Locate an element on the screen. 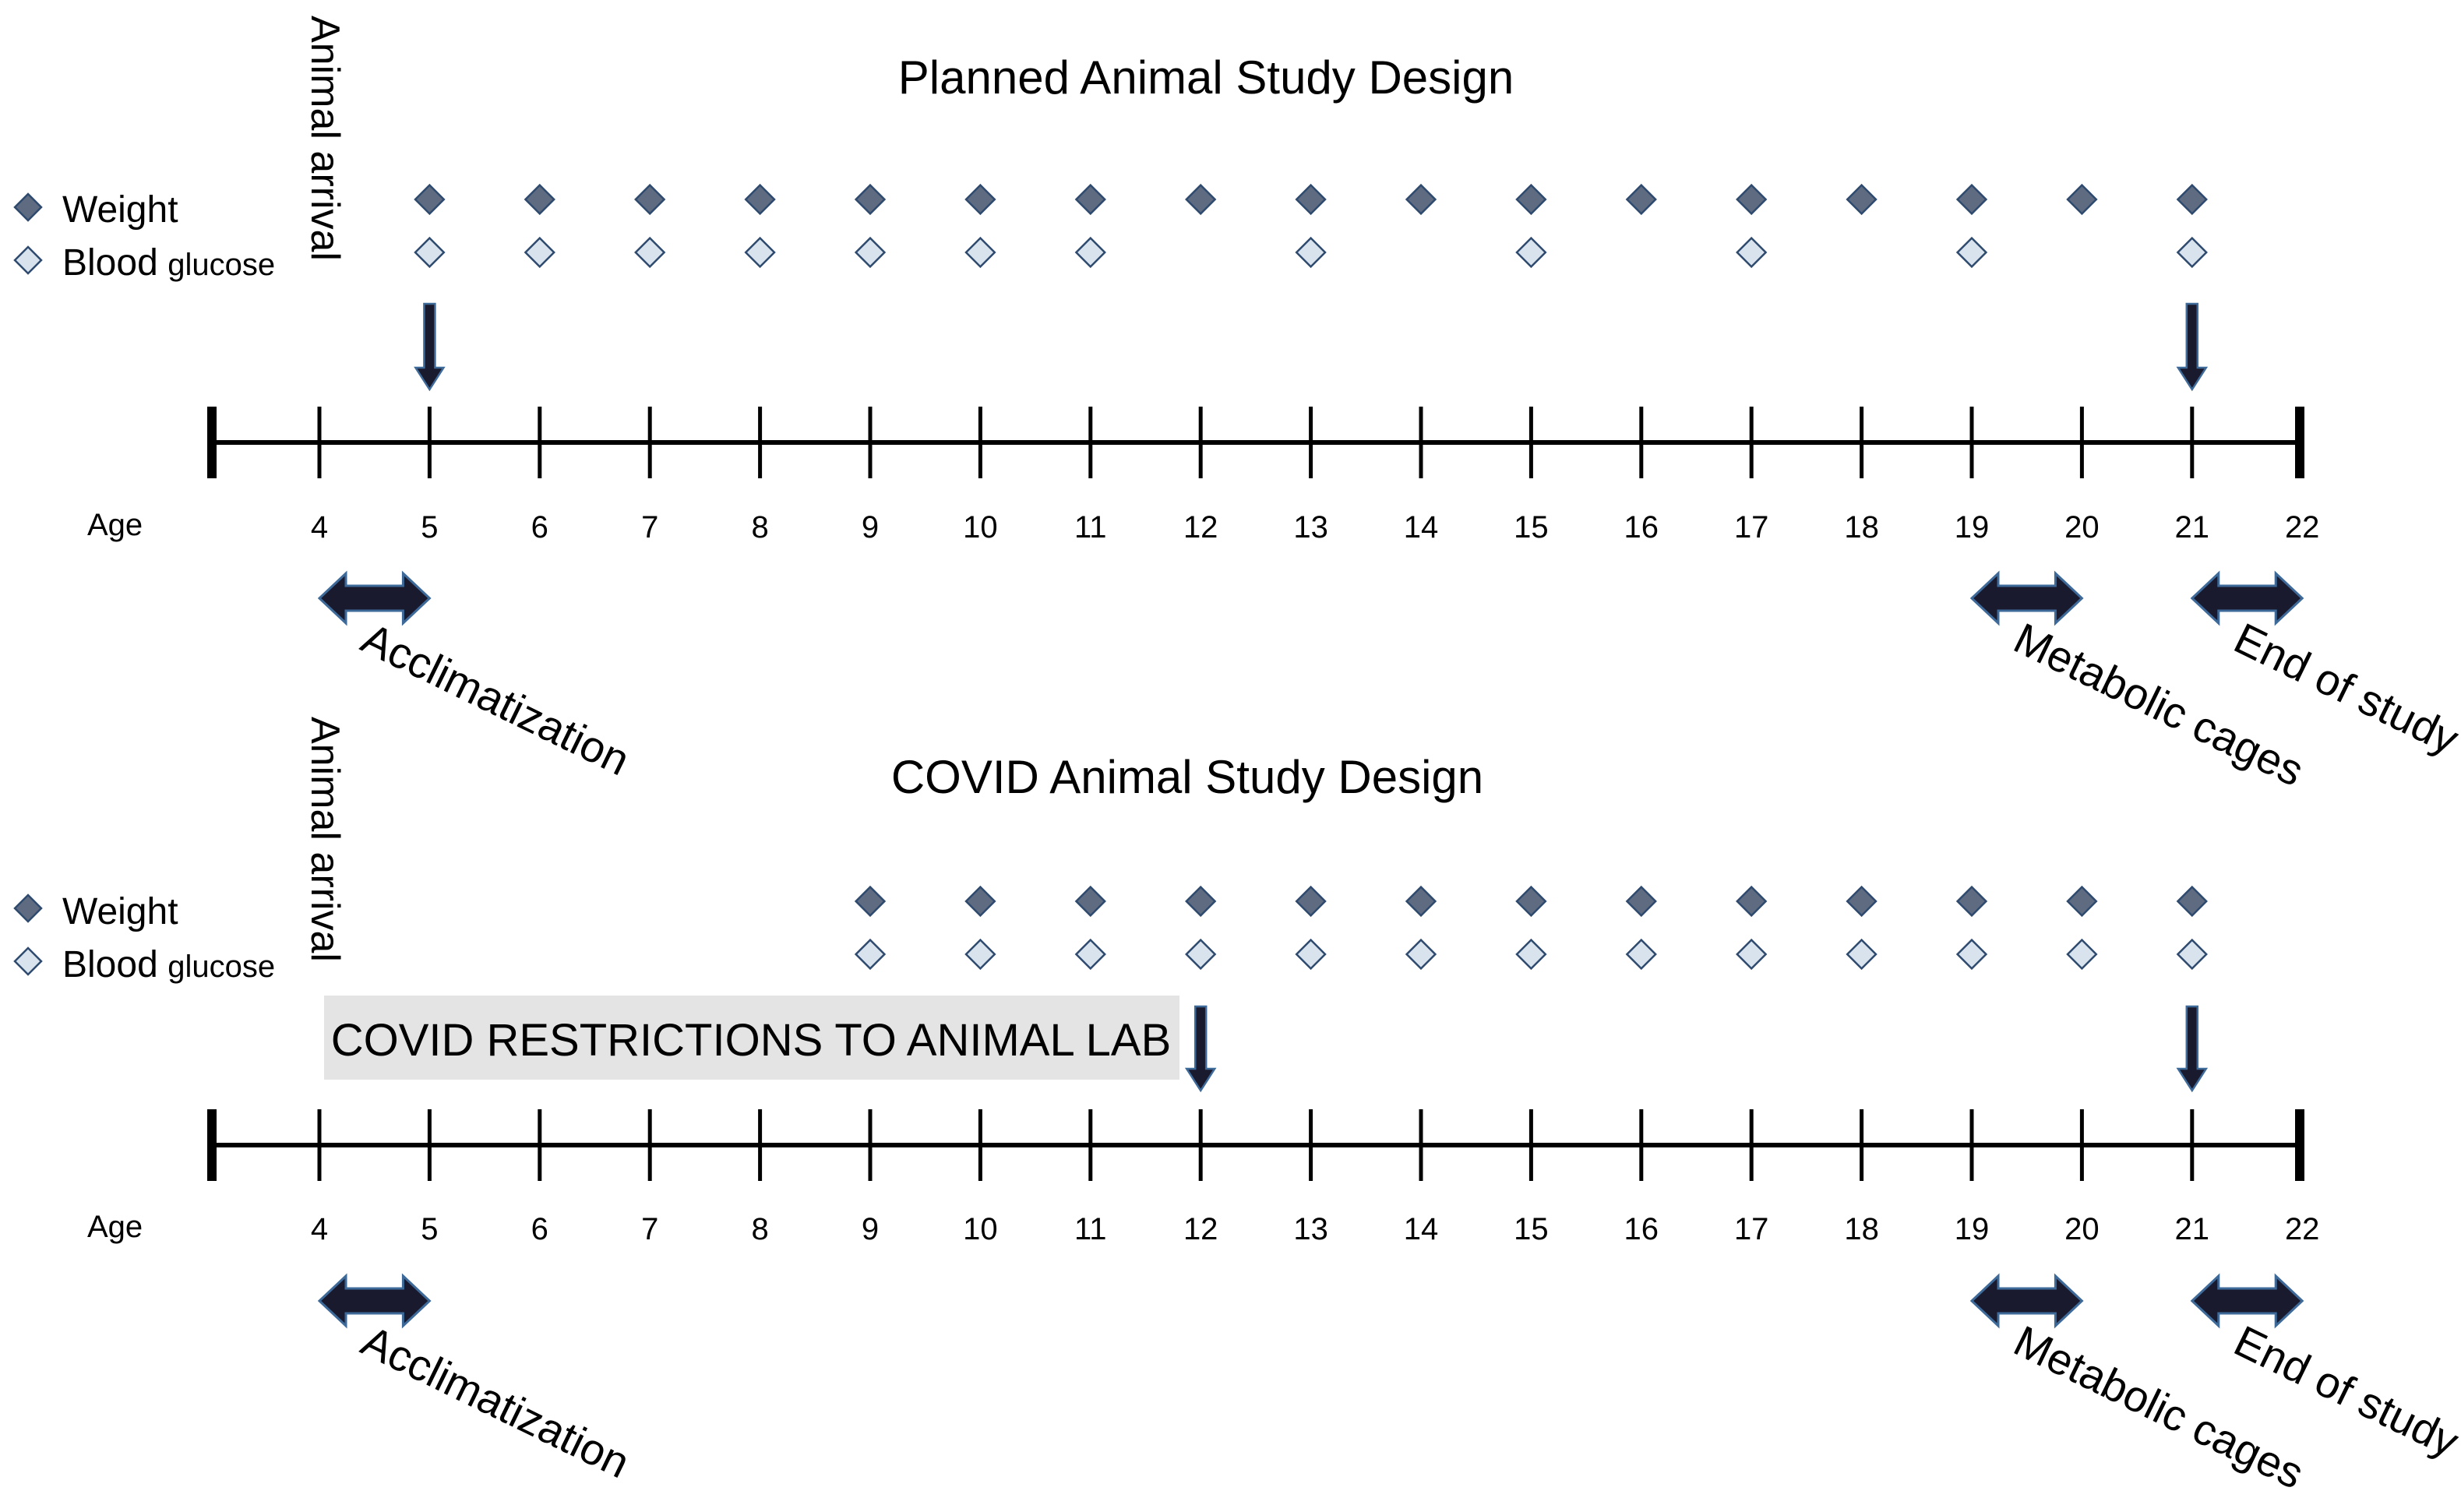 The image size is (2461, 1512). axis-tick-label: 6 is located at coordinates (539, 1229).